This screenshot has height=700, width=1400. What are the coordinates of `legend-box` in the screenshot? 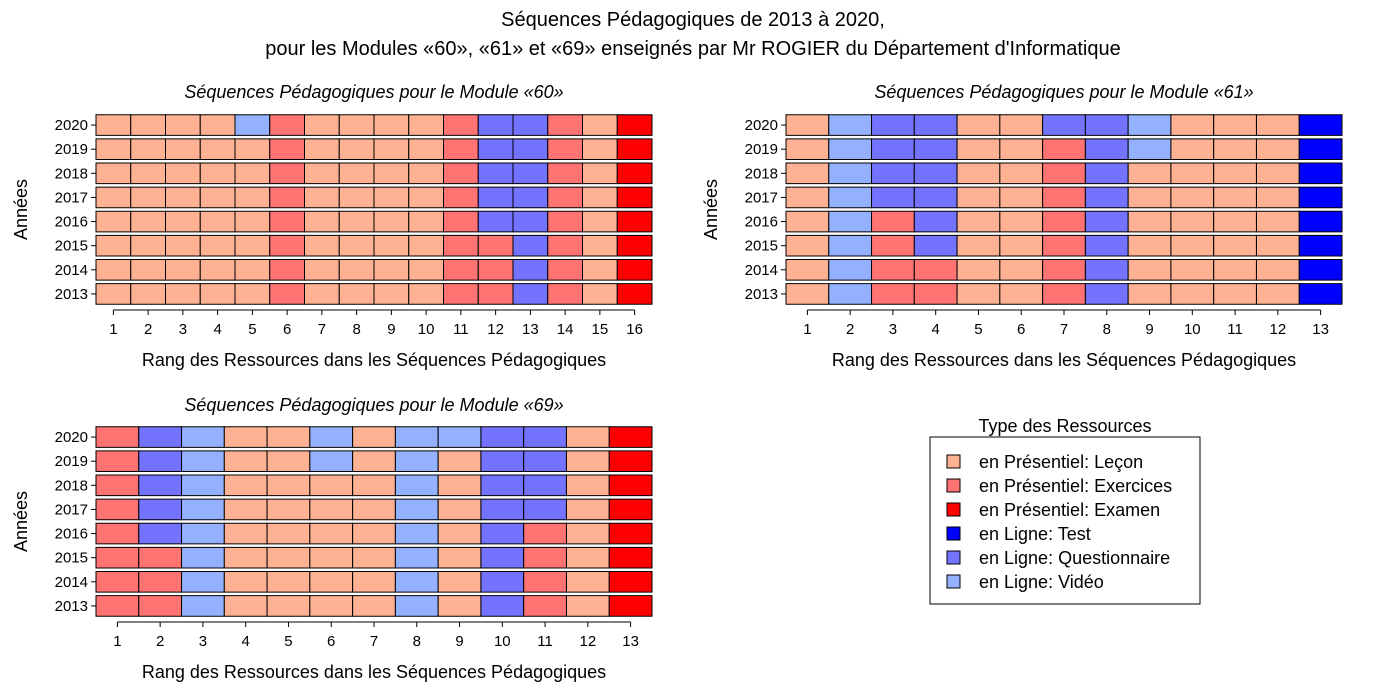 It's located at (1065, 520).